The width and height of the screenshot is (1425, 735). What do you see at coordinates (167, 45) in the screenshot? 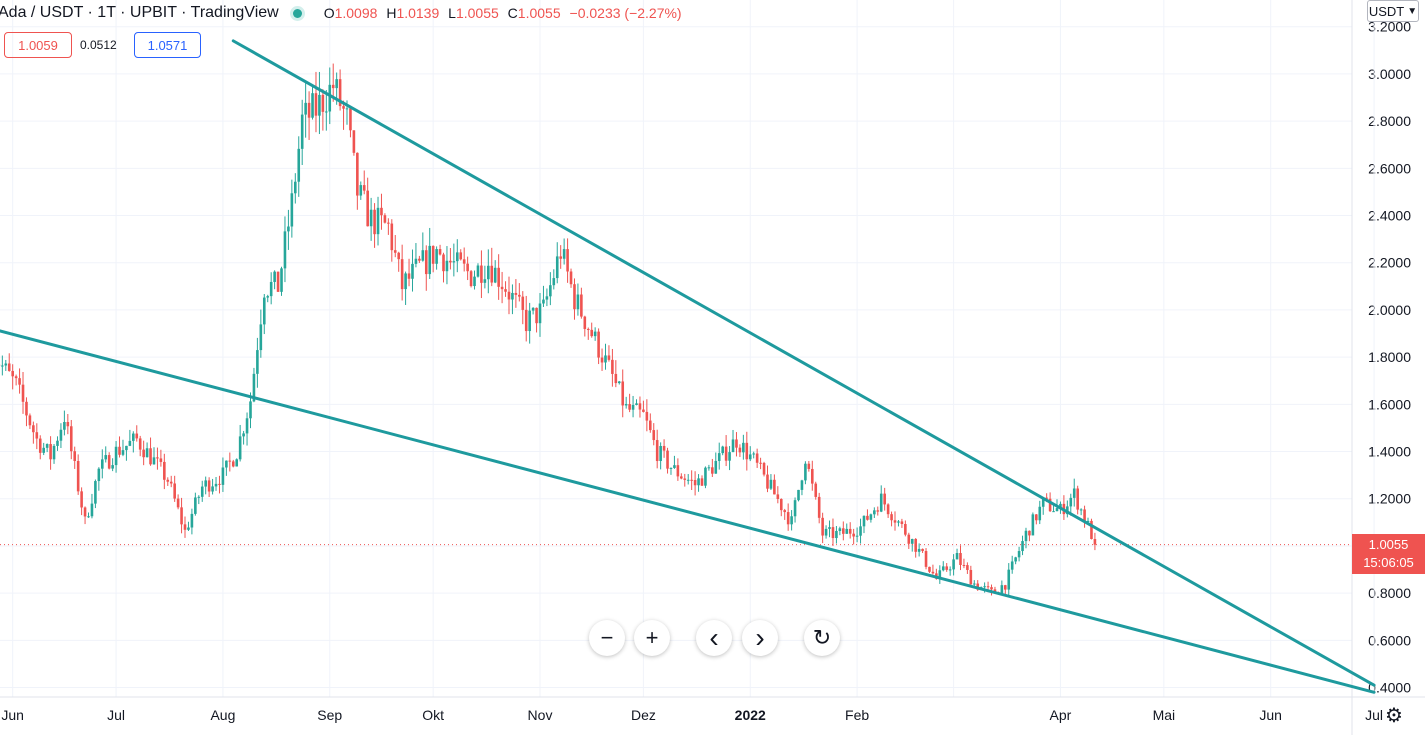
I see `buy-price-button: 1.0571` at bounding box center [167, 45].